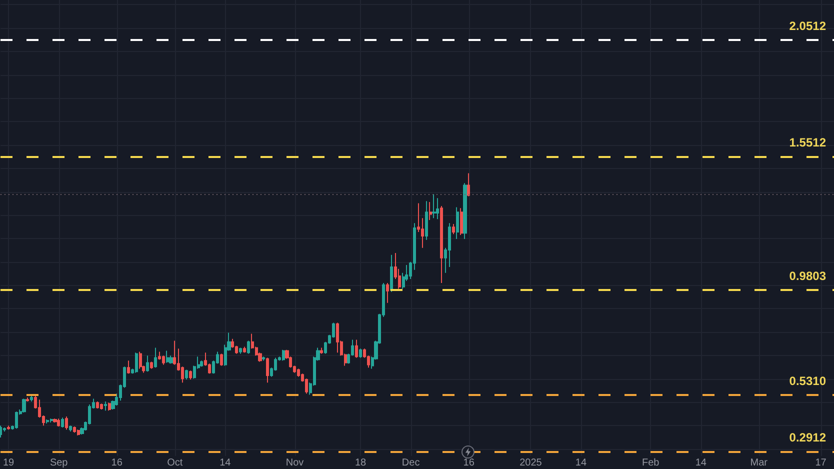  Describe the element at coordinates (531, 463) in the screenshot. I see `x-tick-label: 2025` at that location.